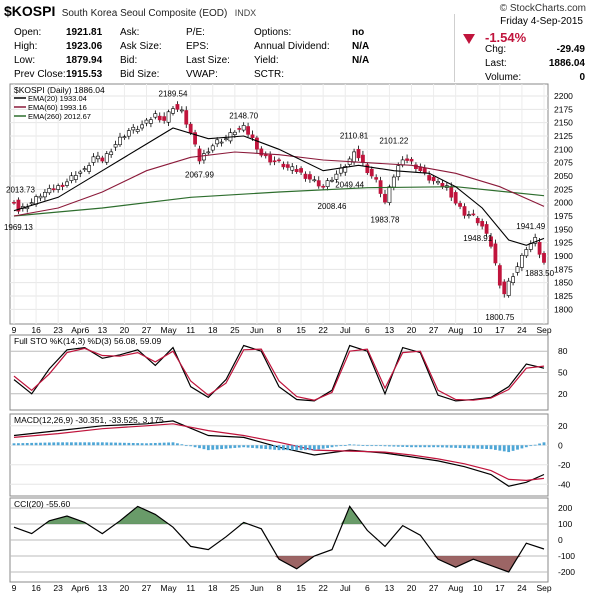 This screenshot has height=600, width=590. Describe the element at coordinates (208, 60) in the screenshot. I see `last-size-label: Last Size:` at that location.